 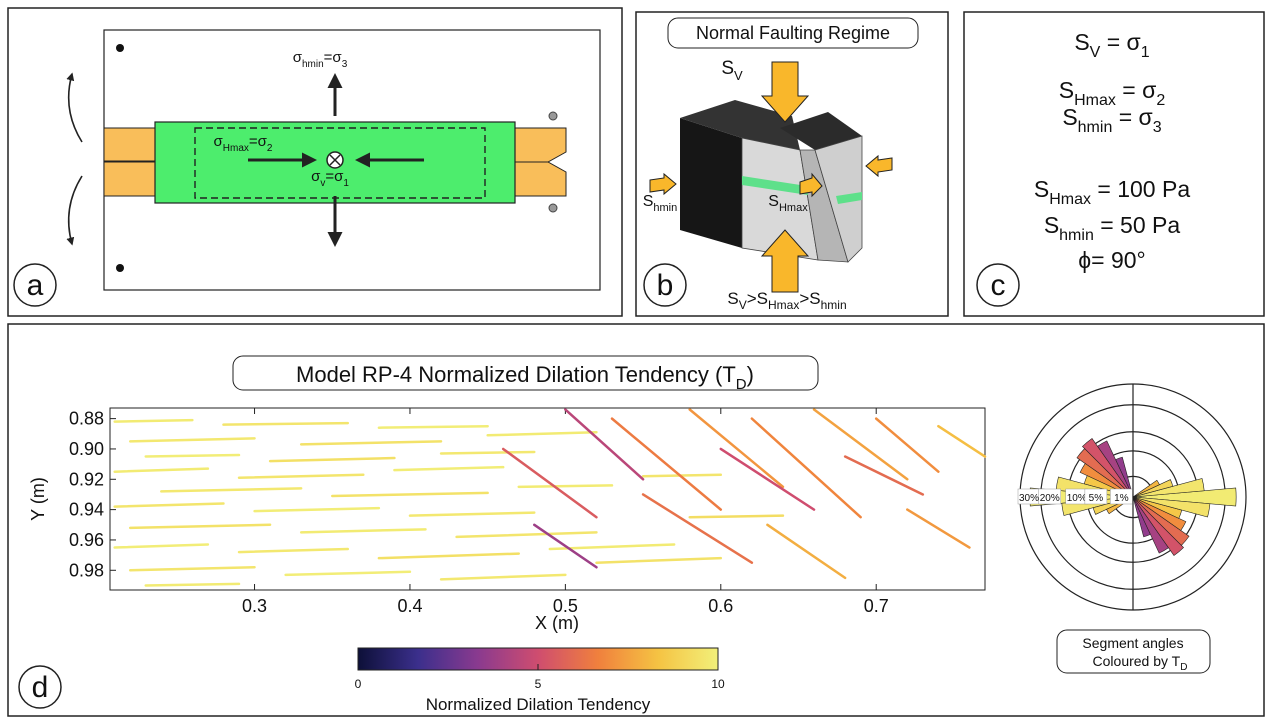 I want to click on y-tick-label: 0.96, so click(x=86, y=540).